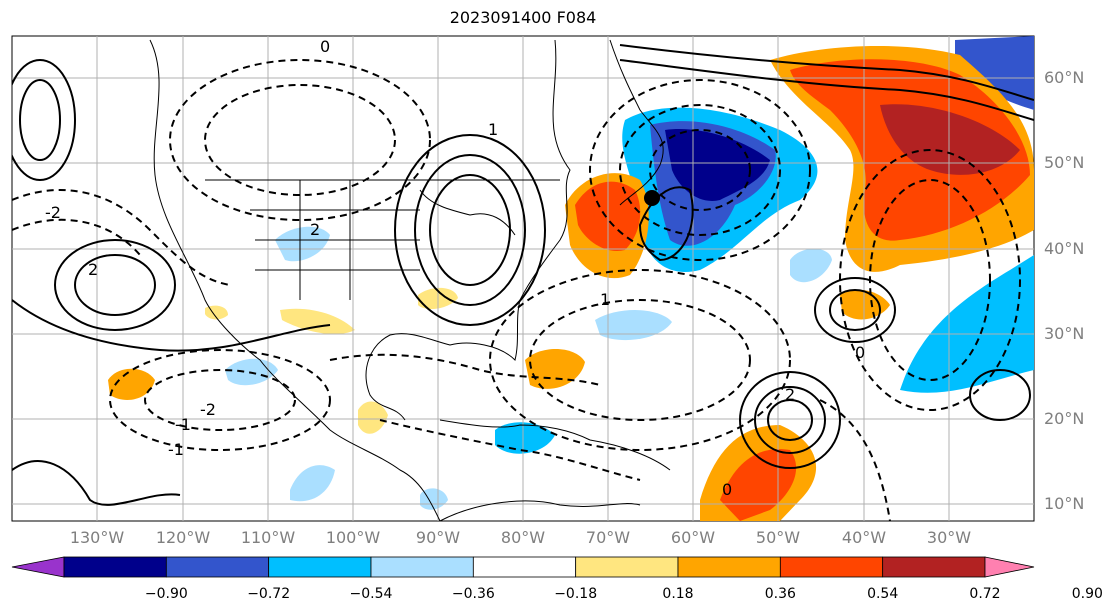 The image size is (1105, 615). Describe the element at coordinates (950, 139) in the screenshot. I see `darkred-region` at that location.